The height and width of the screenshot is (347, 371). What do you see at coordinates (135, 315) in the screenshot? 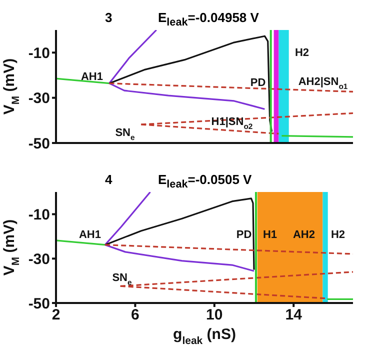
I see `x-tick-label: 6` at bounding box center [135, 315].